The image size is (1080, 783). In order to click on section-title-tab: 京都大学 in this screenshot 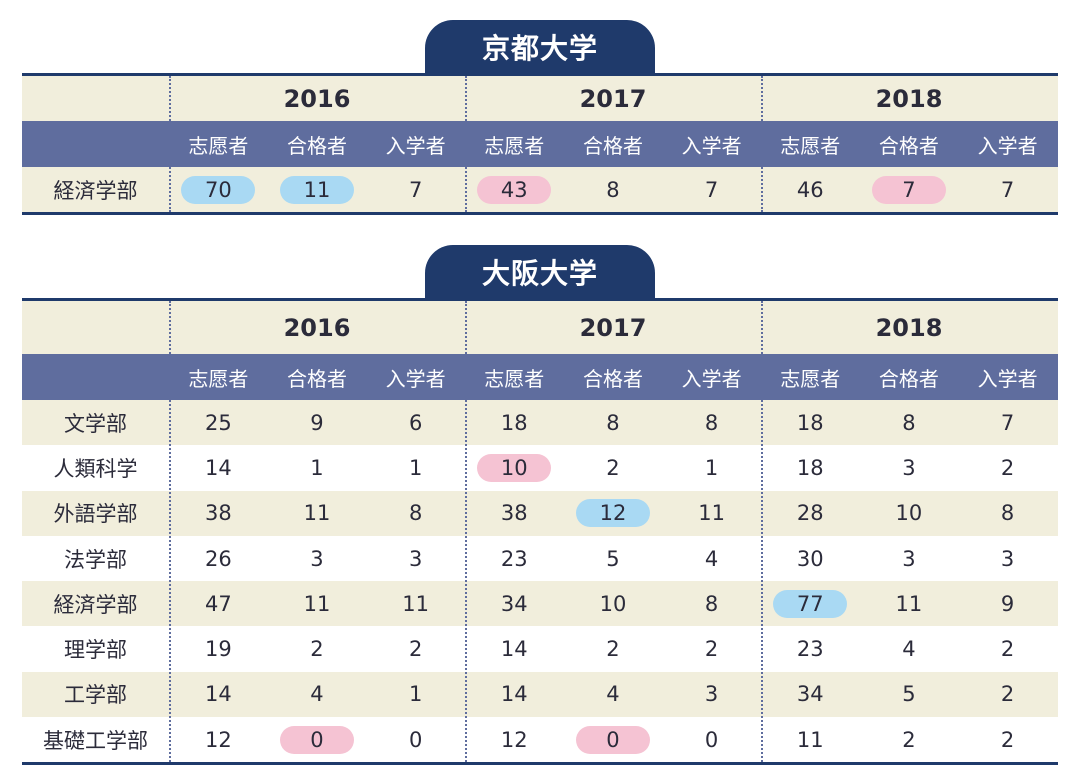, I will do `click(540, 47)`.